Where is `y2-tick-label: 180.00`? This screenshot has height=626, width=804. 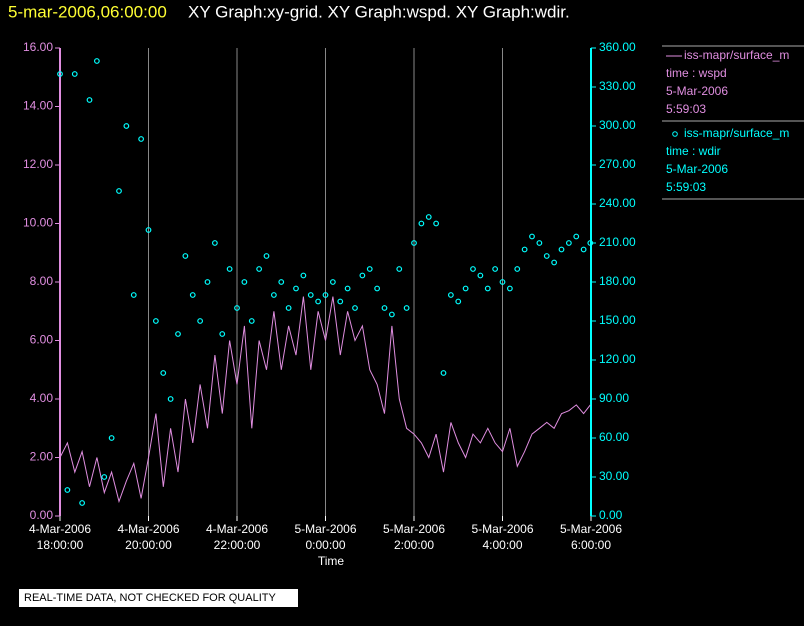
y2-tick-label: 180.00 is located at coordinates (617, 281).